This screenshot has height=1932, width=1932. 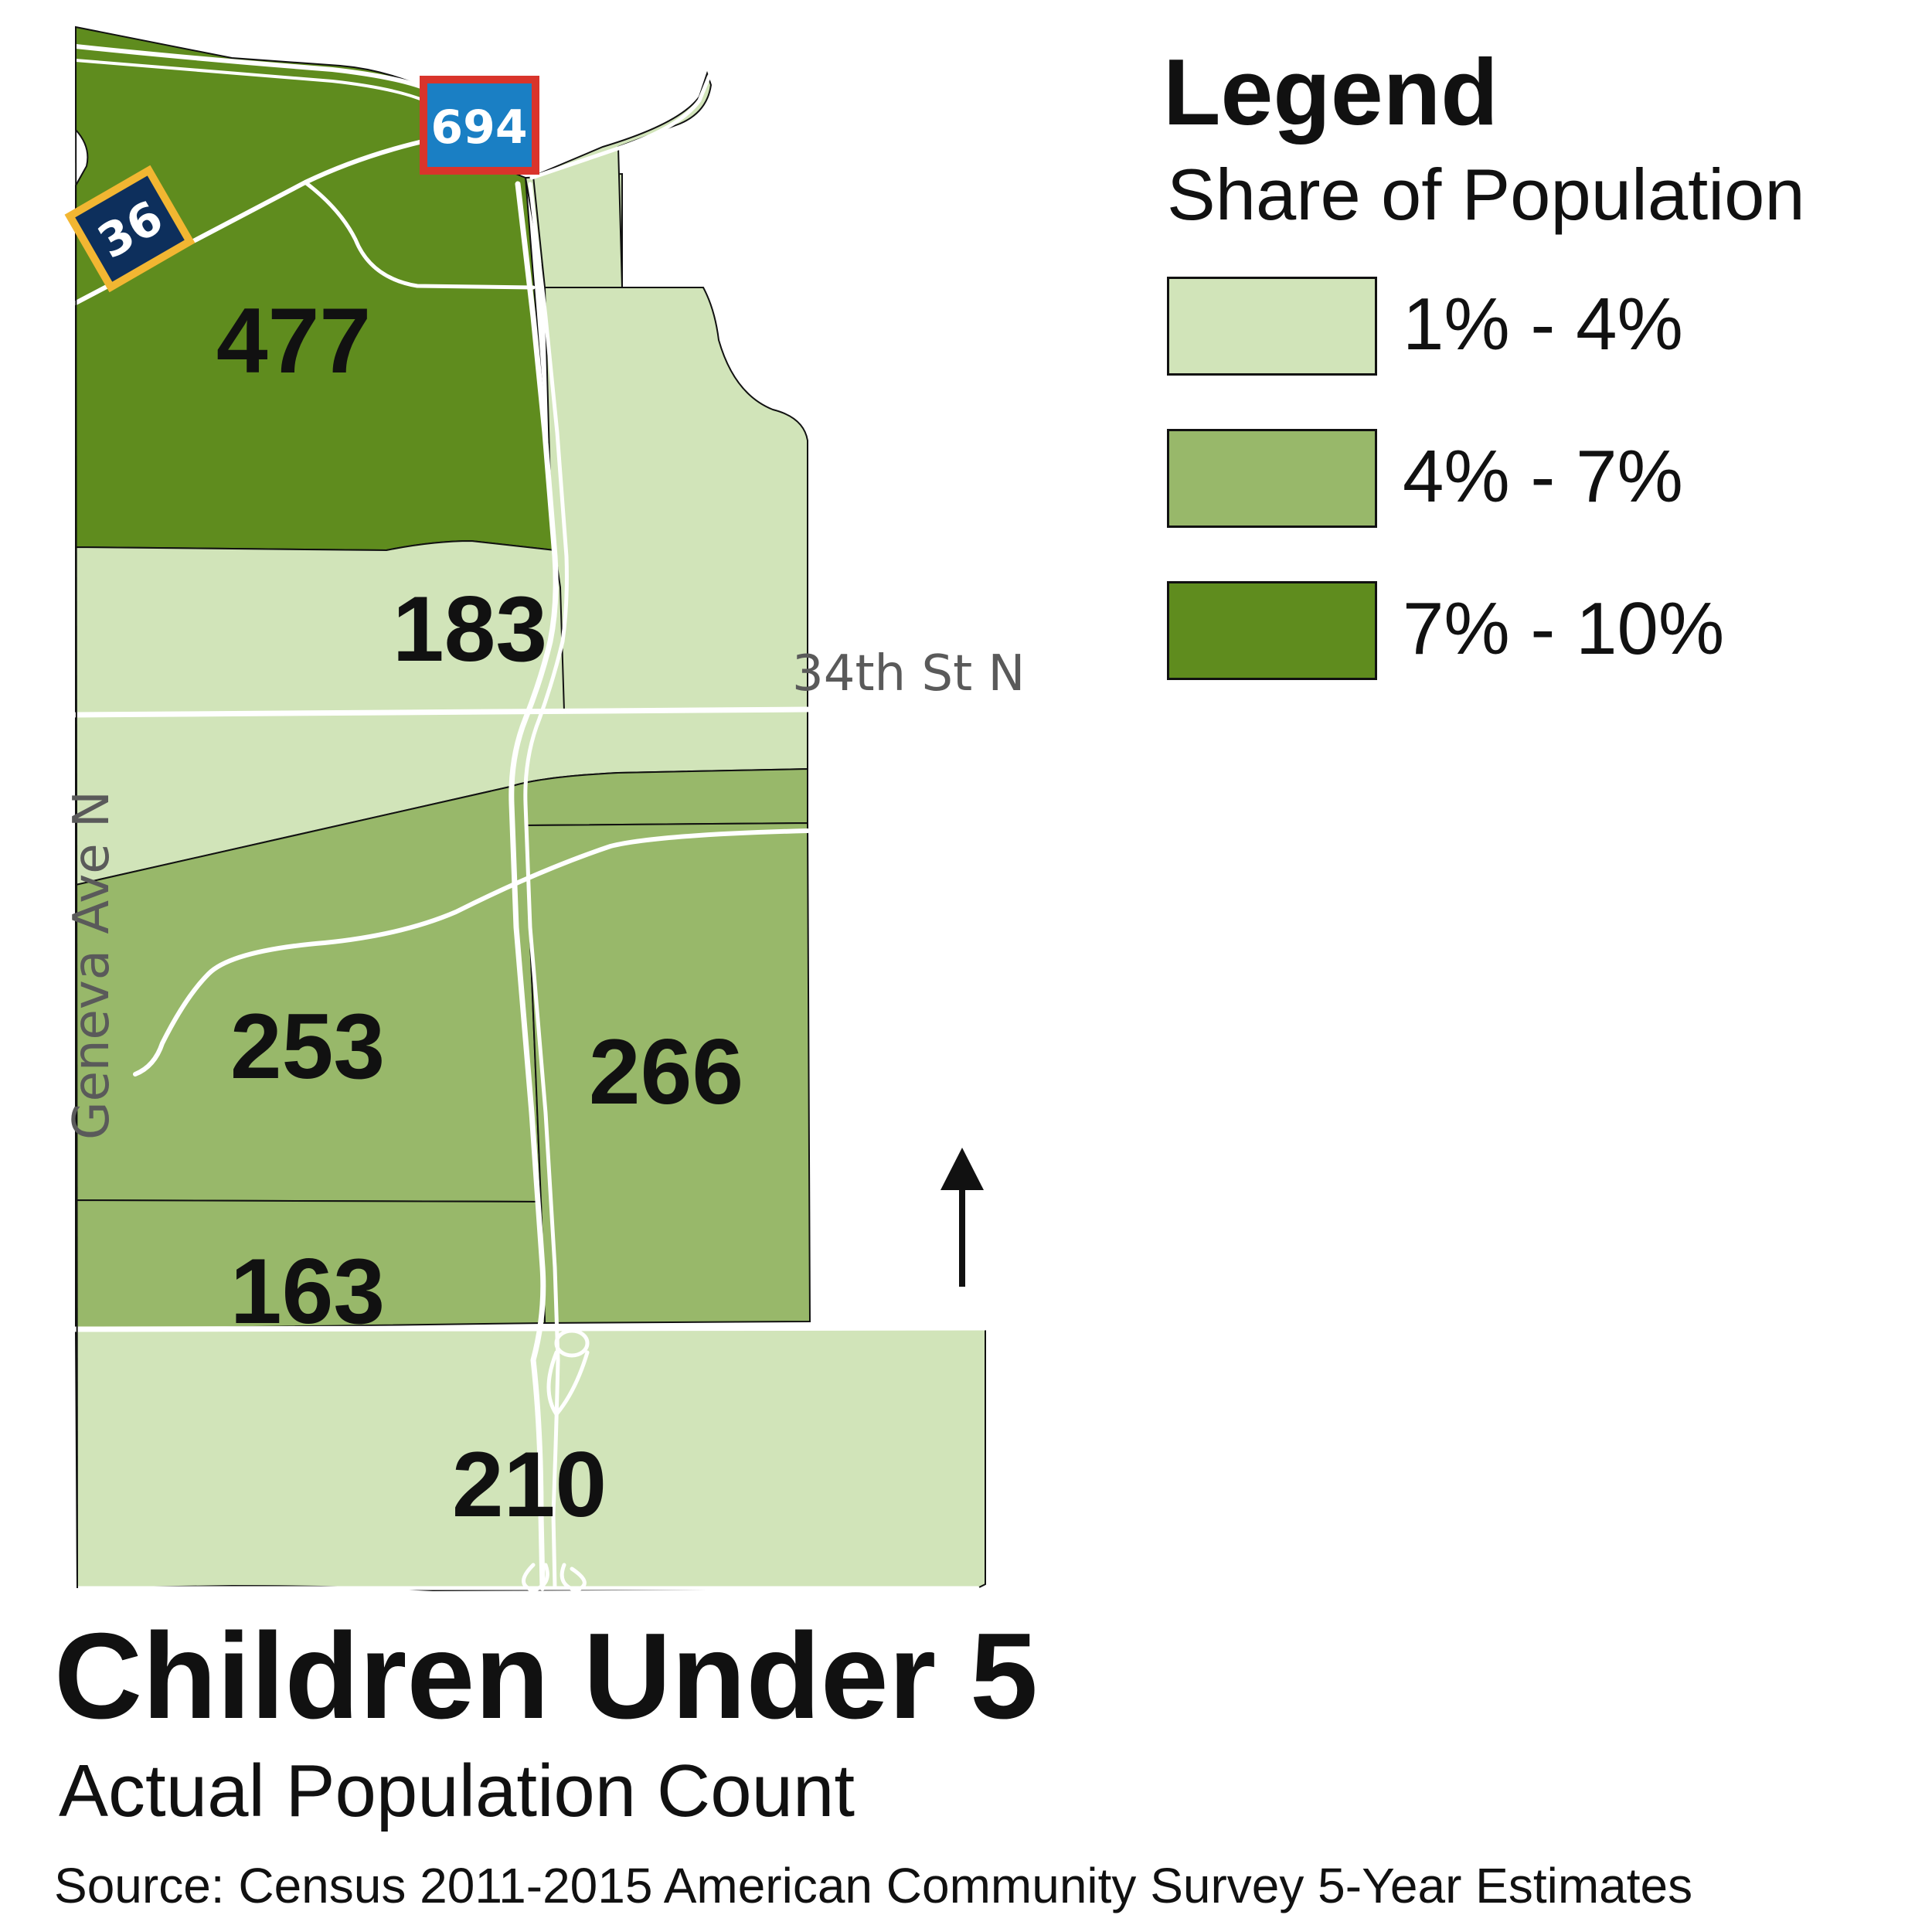 I want to click on tract-label-253: 253, so click(x=307, y=1047).